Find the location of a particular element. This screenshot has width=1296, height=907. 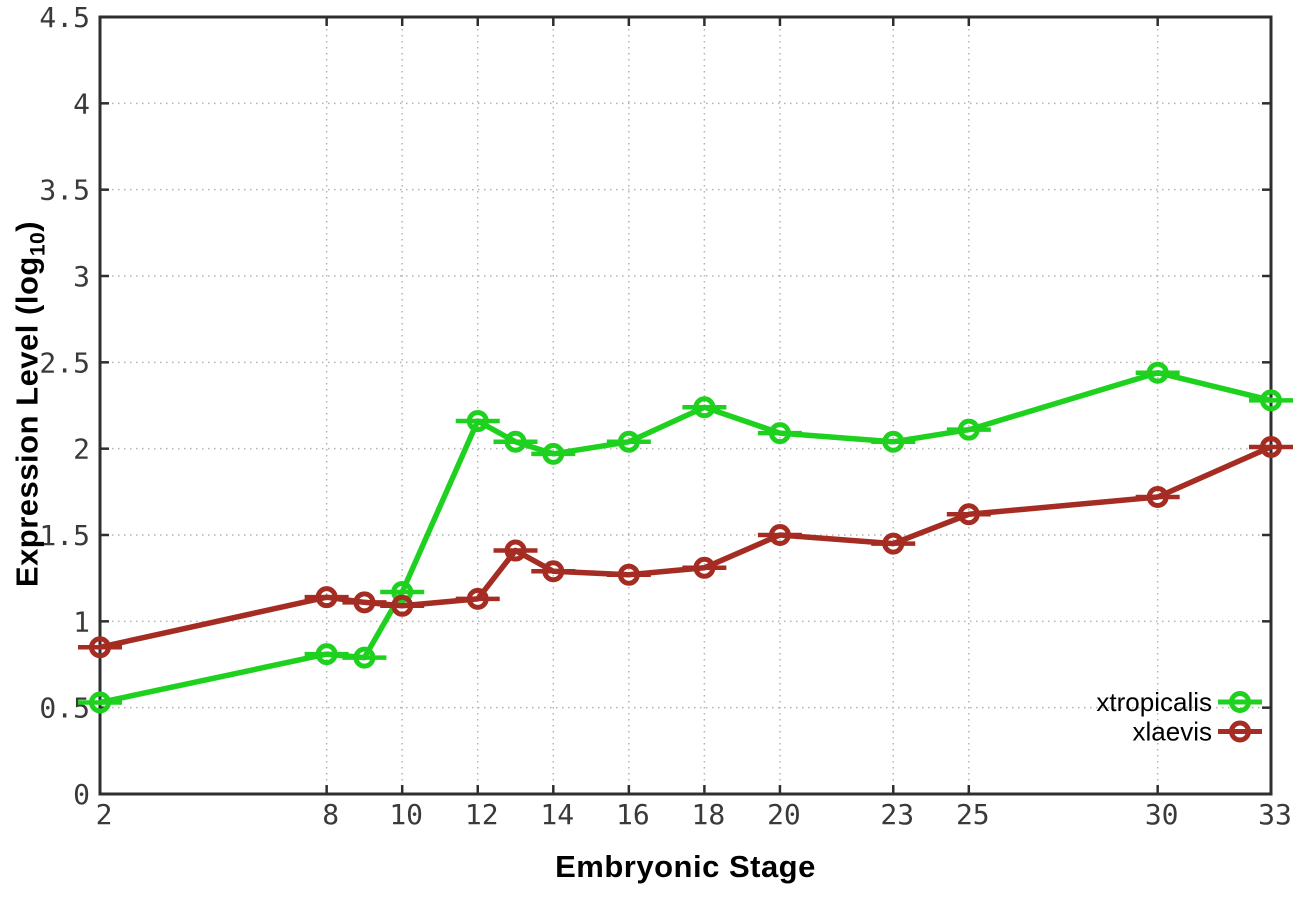

x-tick-label: 2 is located at coordinates (104, 814).